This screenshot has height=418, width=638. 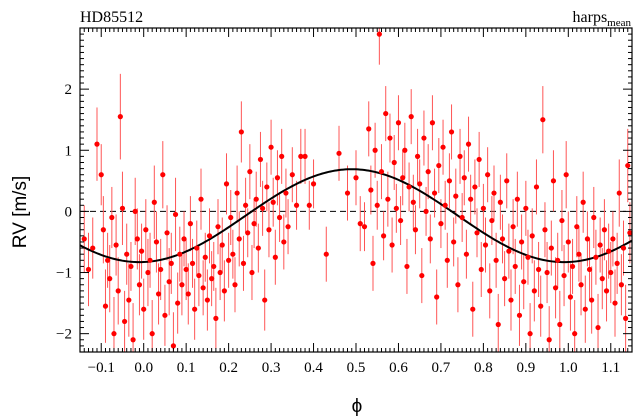 I want to click on instrument-base: harps, so click(x=590, y=17).